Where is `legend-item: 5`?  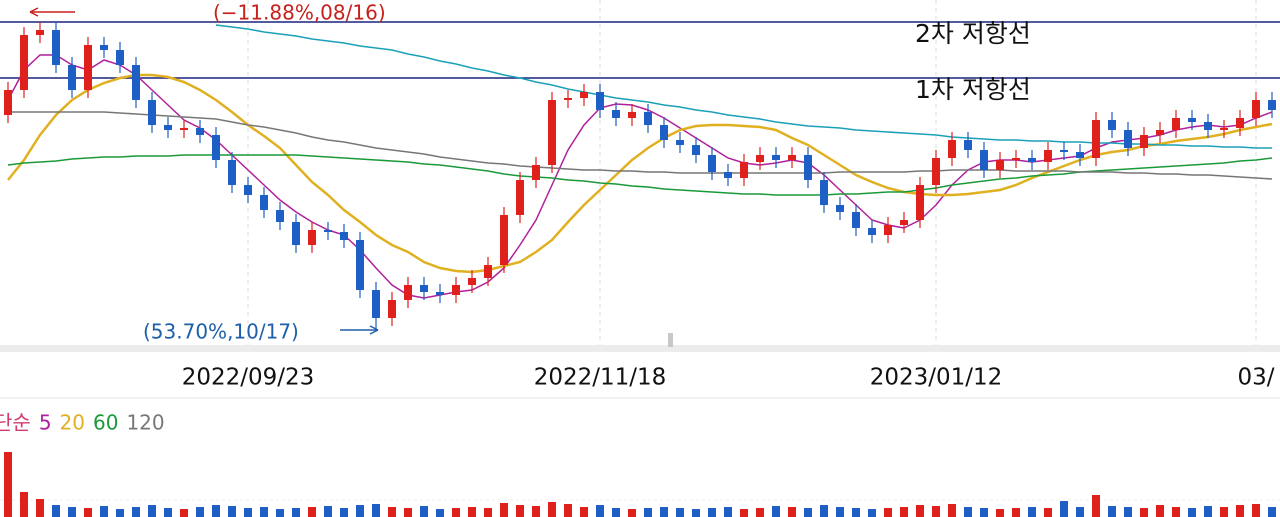 legend-item: 5 is located at coordinates (45, 423).